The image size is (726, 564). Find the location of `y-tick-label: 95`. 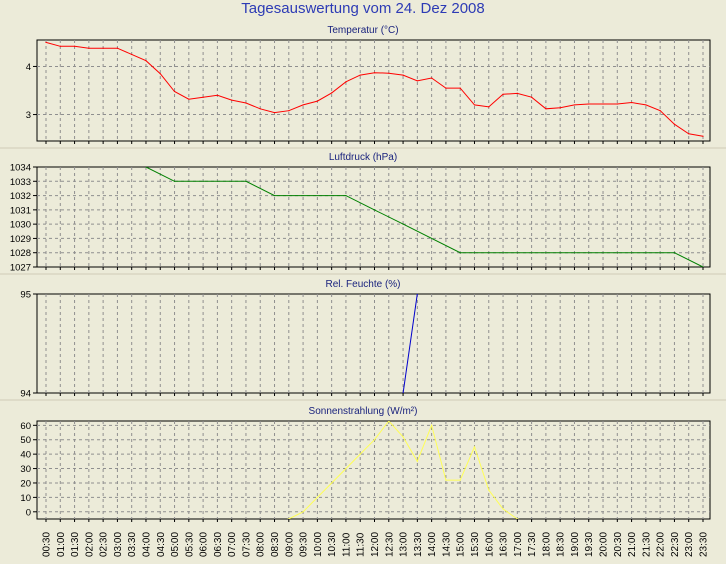

y-tick-label: 95 is located at coordinates (25, 295).